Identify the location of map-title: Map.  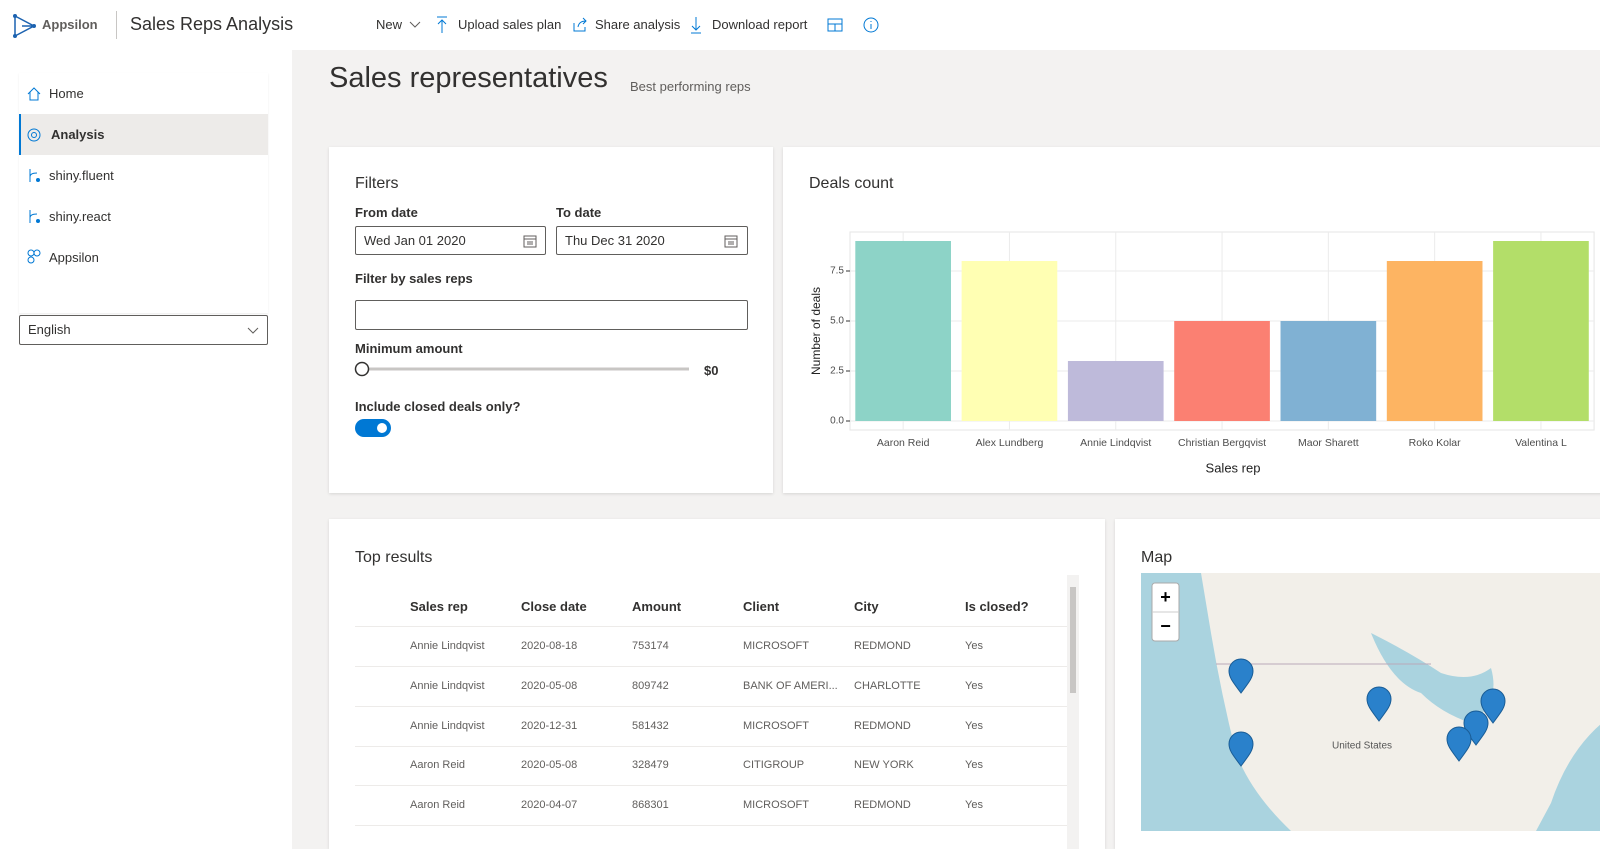
(1157, 557).